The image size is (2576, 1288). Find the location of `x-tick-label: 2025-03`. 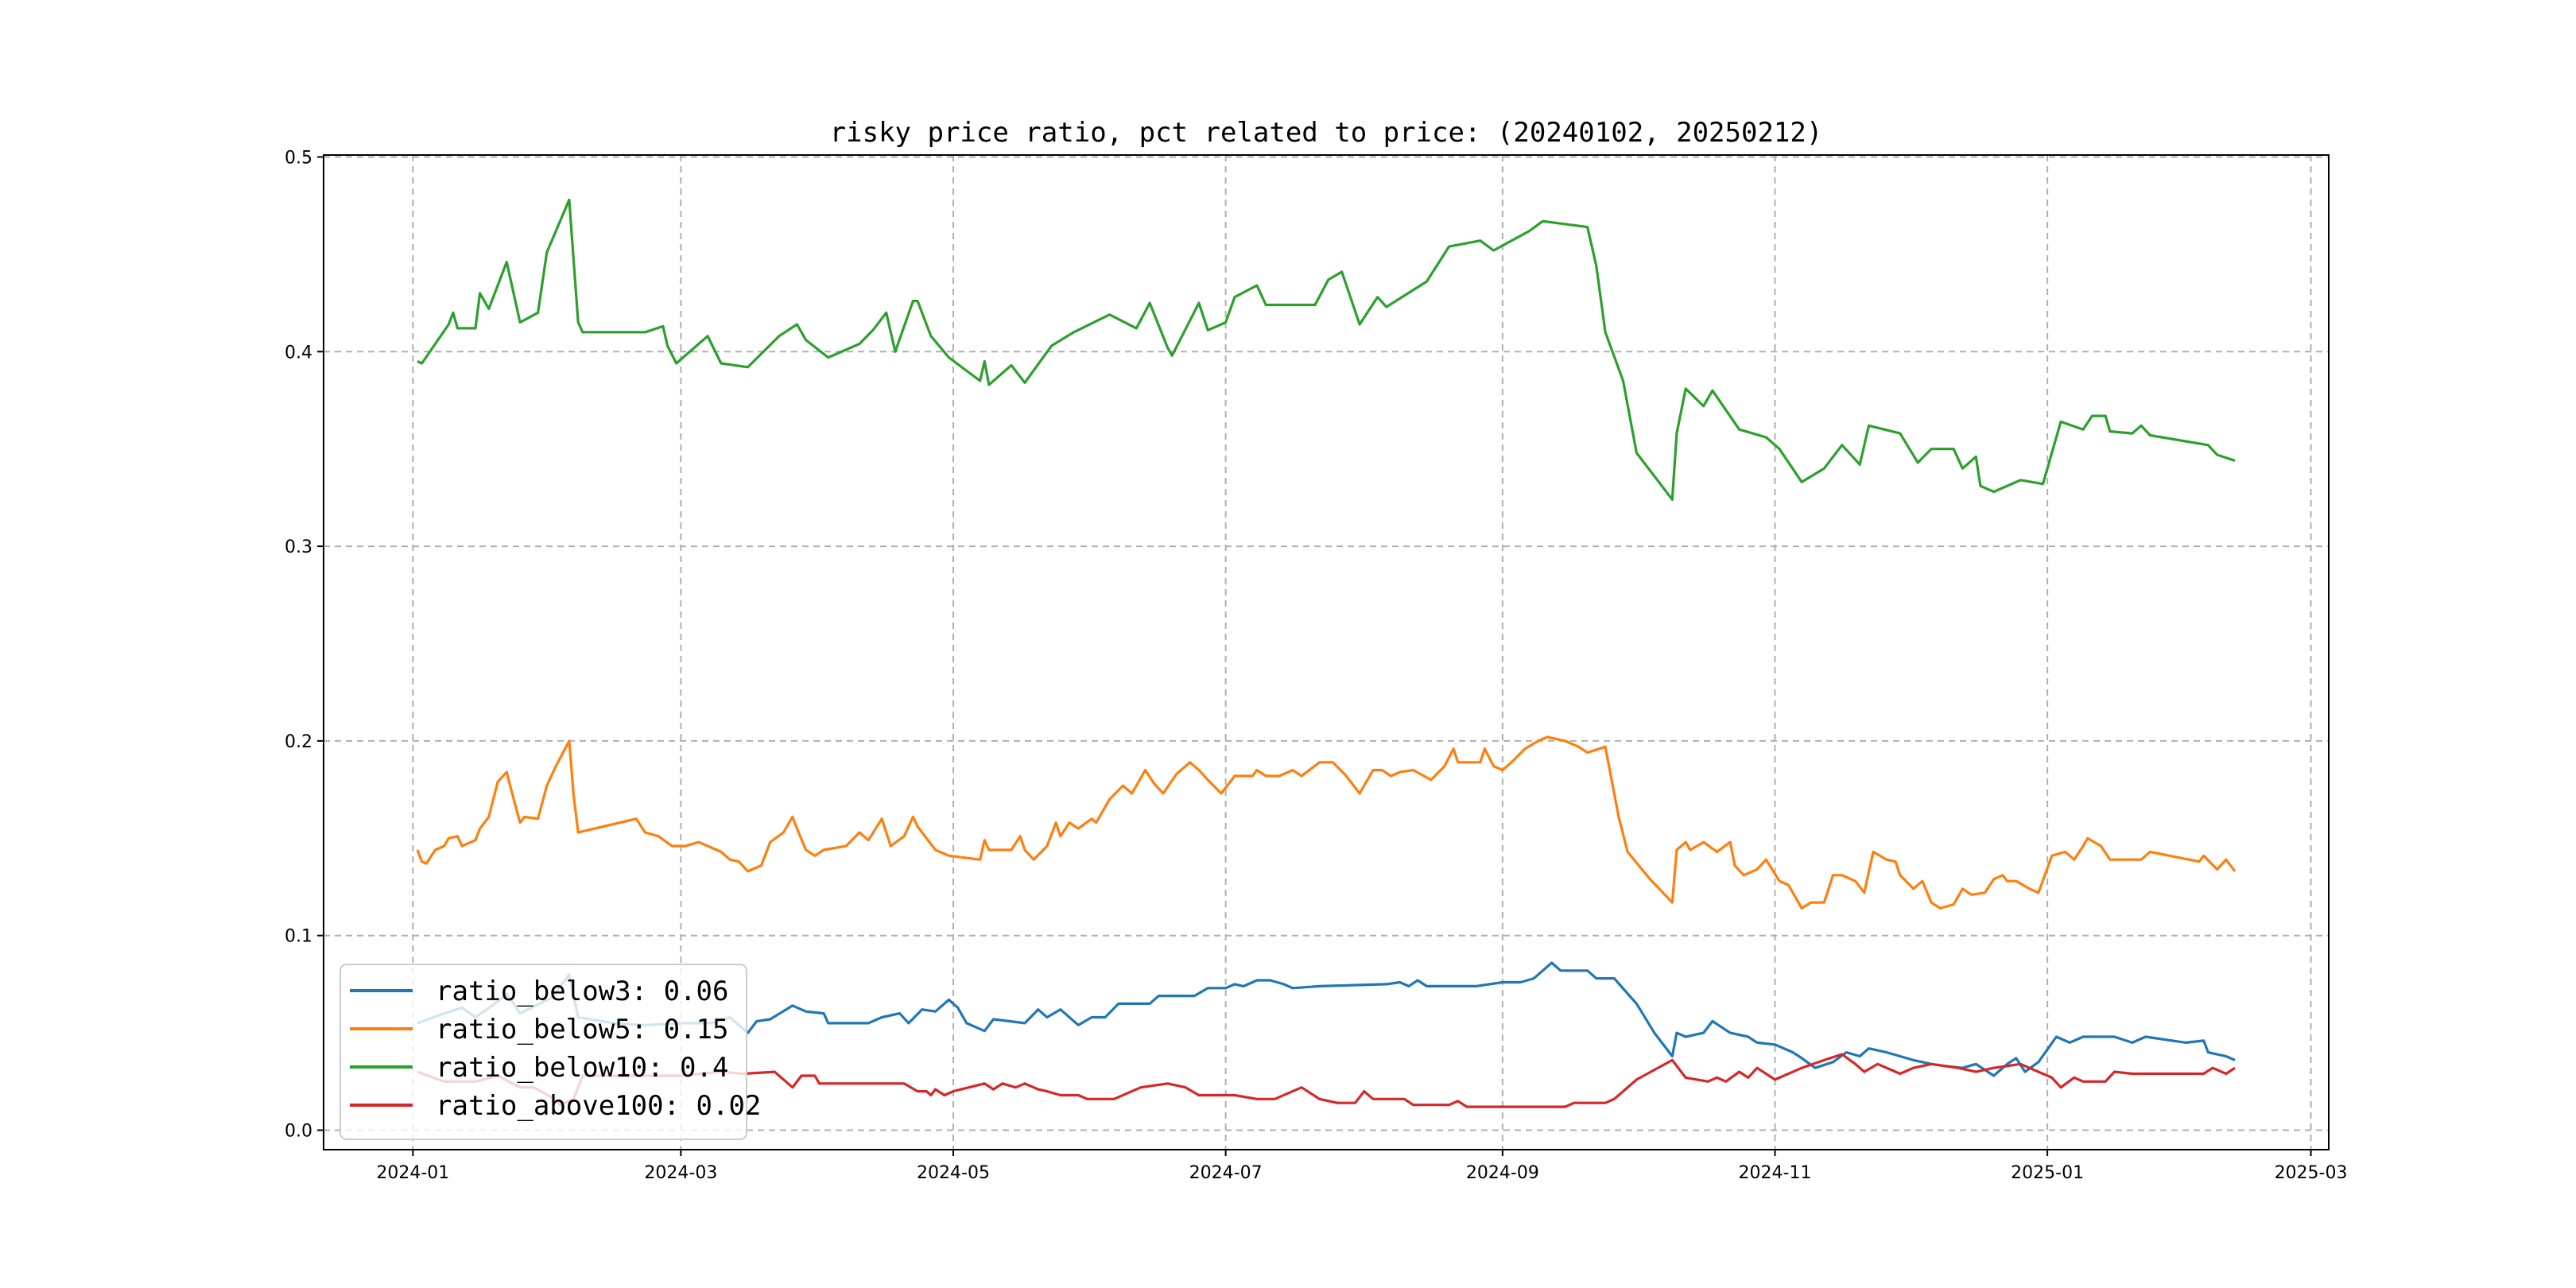

x-tick-label: 2025-03 is located at coordinates (2312, 1173).